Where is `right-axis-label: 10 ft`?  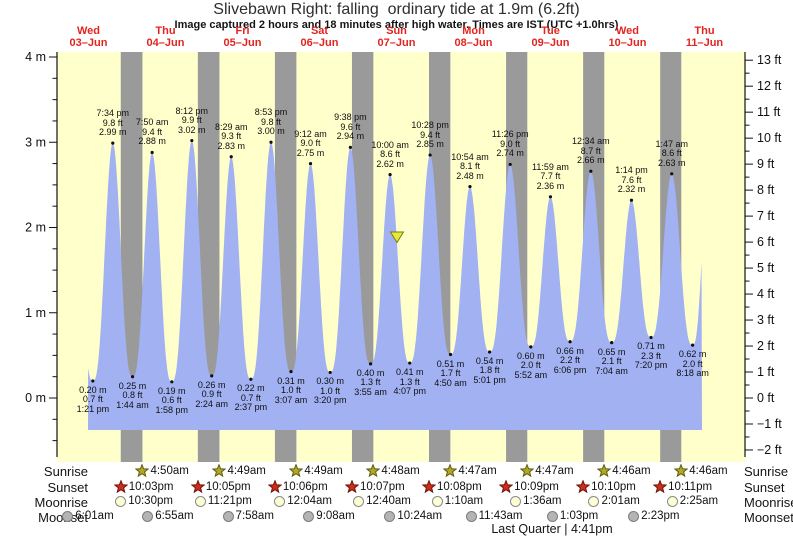
right-axis-label: 10 ft is located at coordinates (769, 138).